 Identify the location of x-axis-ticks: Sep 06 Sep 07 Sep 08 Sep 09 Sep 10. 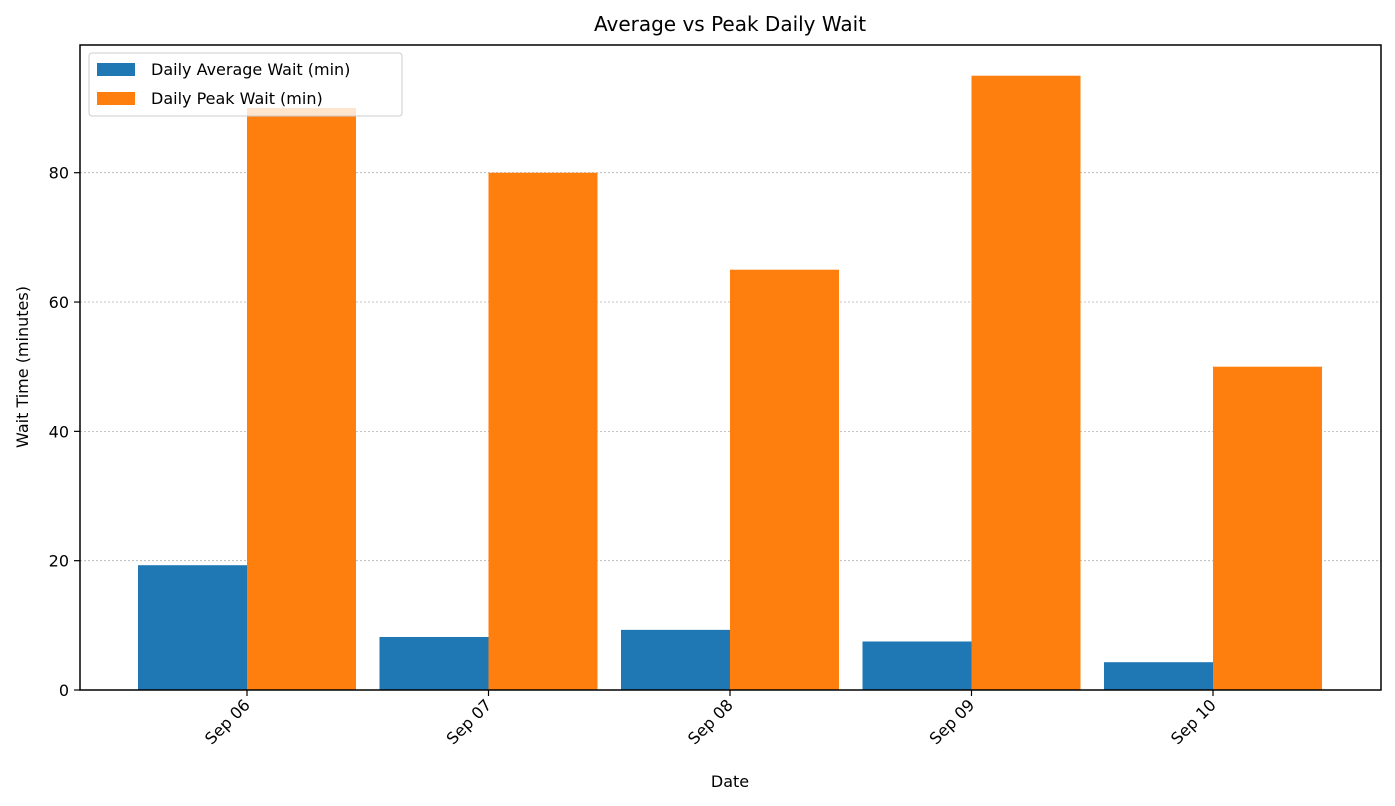
(710, 719).